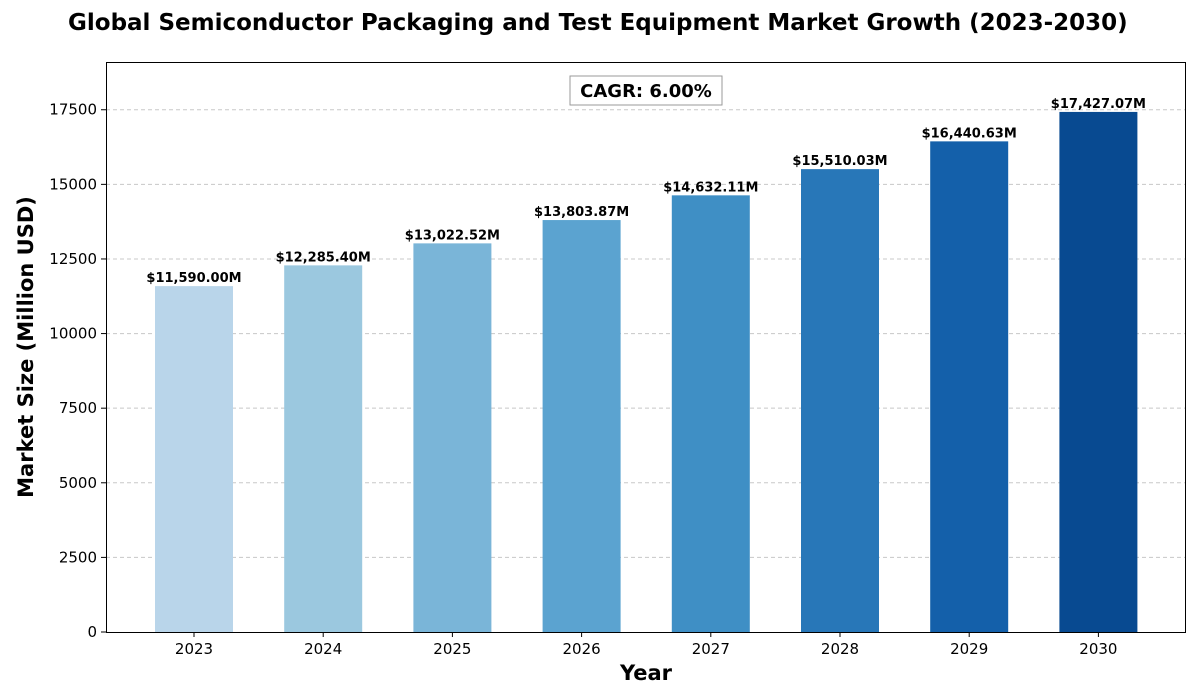 The width and height of the screenshot is (1200, 700). I want to click on x-tick-label: 2027, so click(711, 649).